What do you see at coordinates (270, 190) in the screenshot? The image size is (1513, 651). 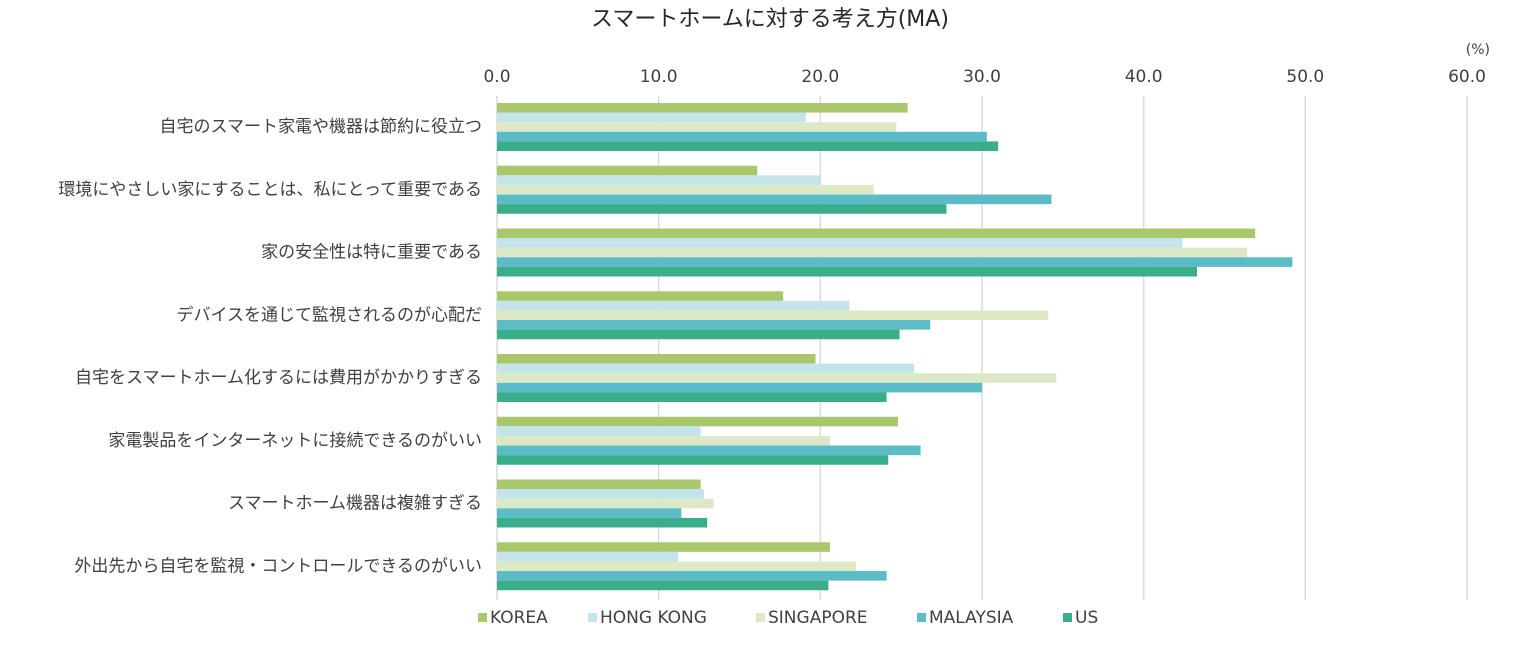 I see `y-tick-label: 環境にやさしい家にすることは、私にとって重要である` at bounding box center [270, 190].